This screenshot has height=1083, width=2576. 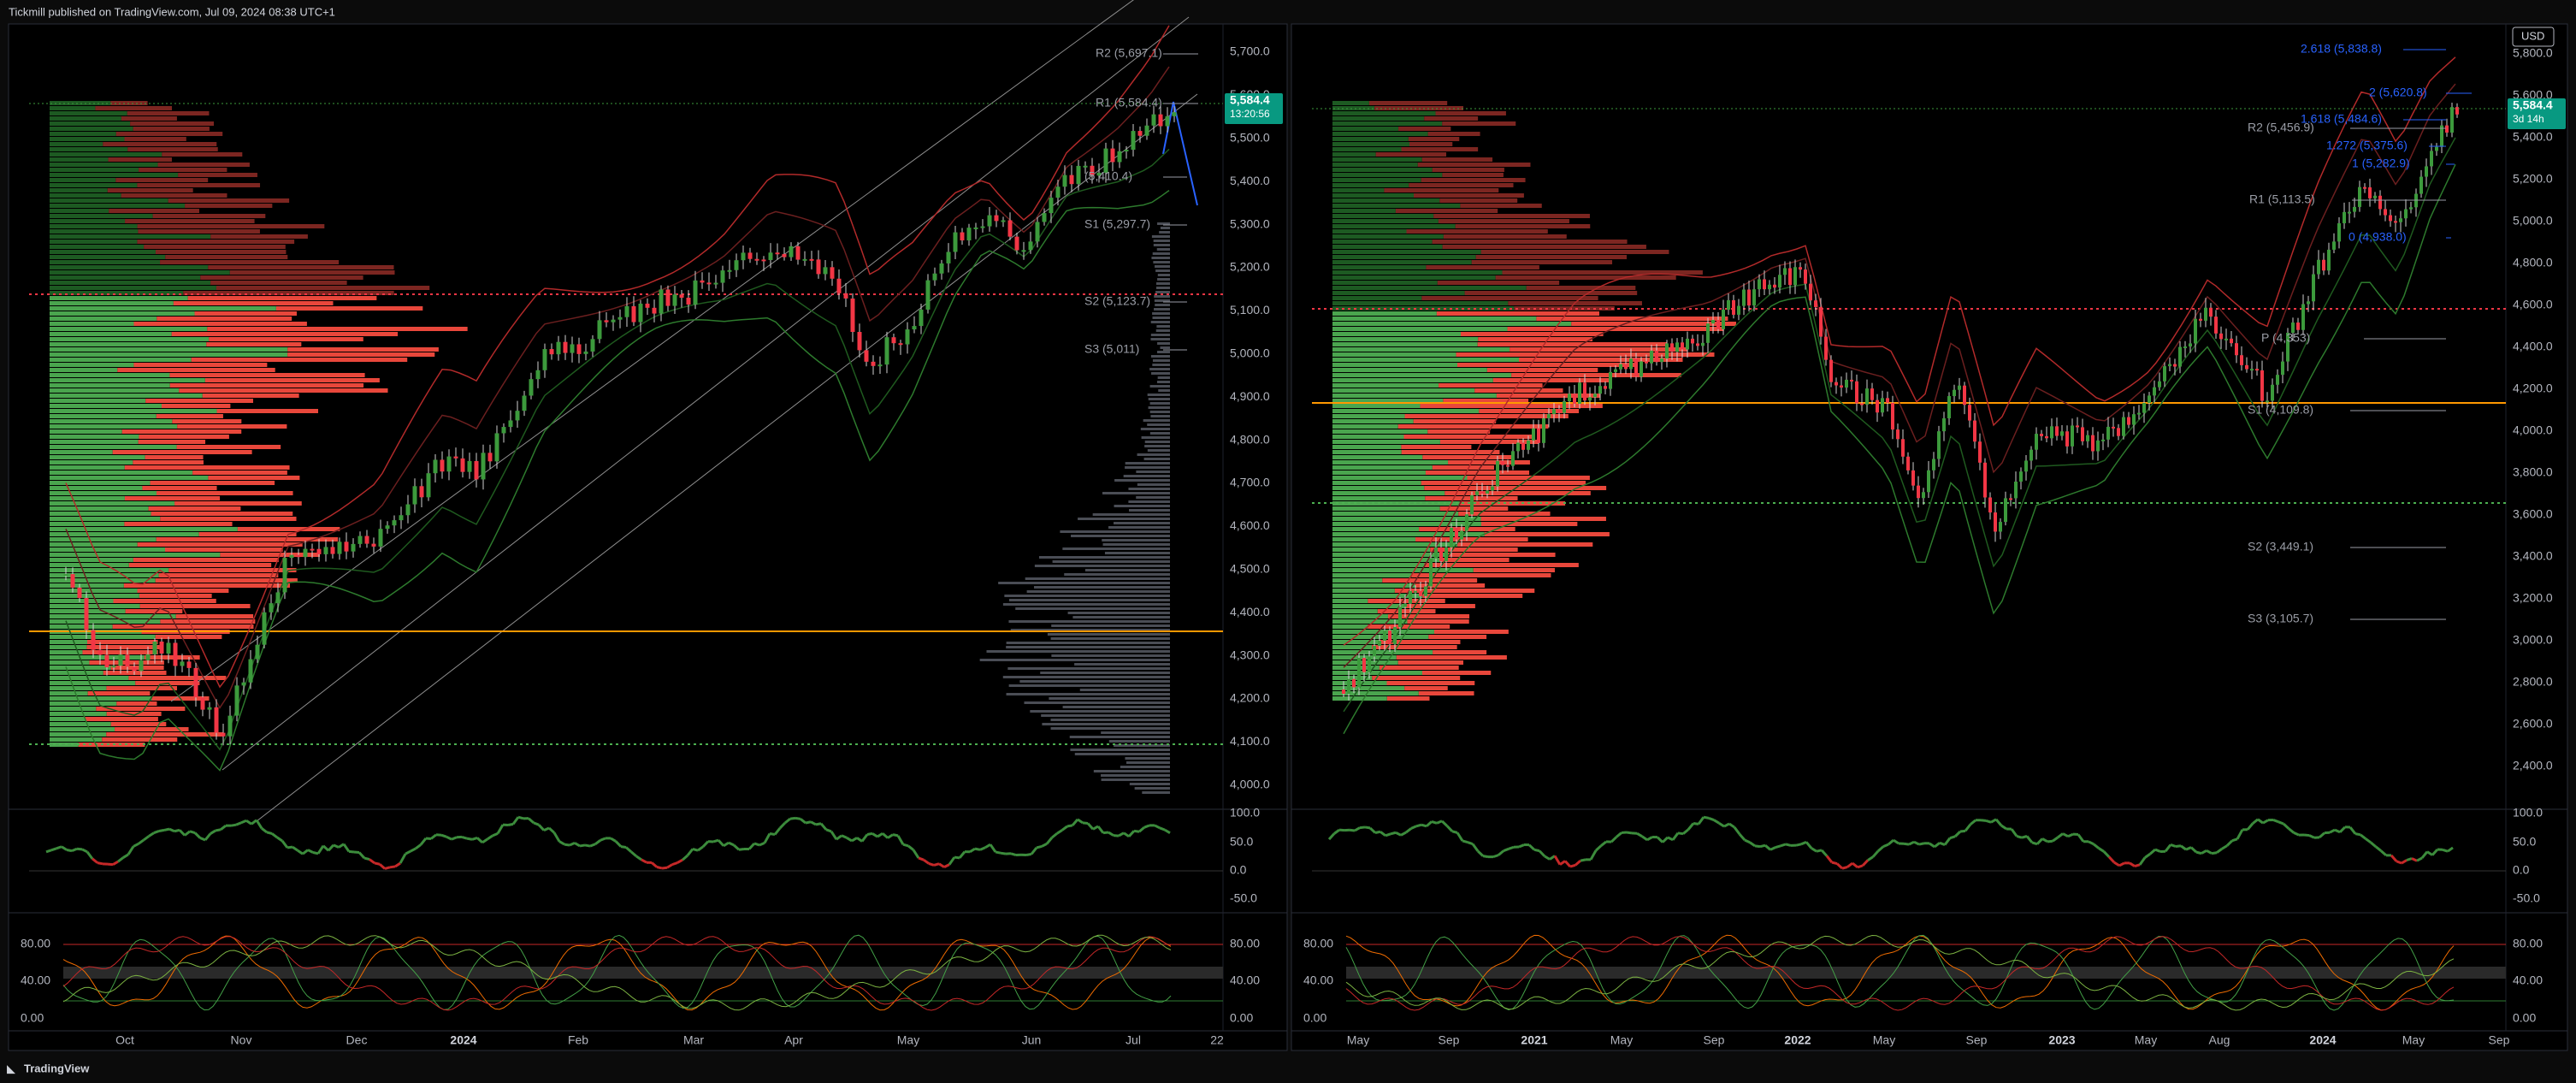 I want to click on price-axis-label: 5,600.0, so click(x=2533, y=95).